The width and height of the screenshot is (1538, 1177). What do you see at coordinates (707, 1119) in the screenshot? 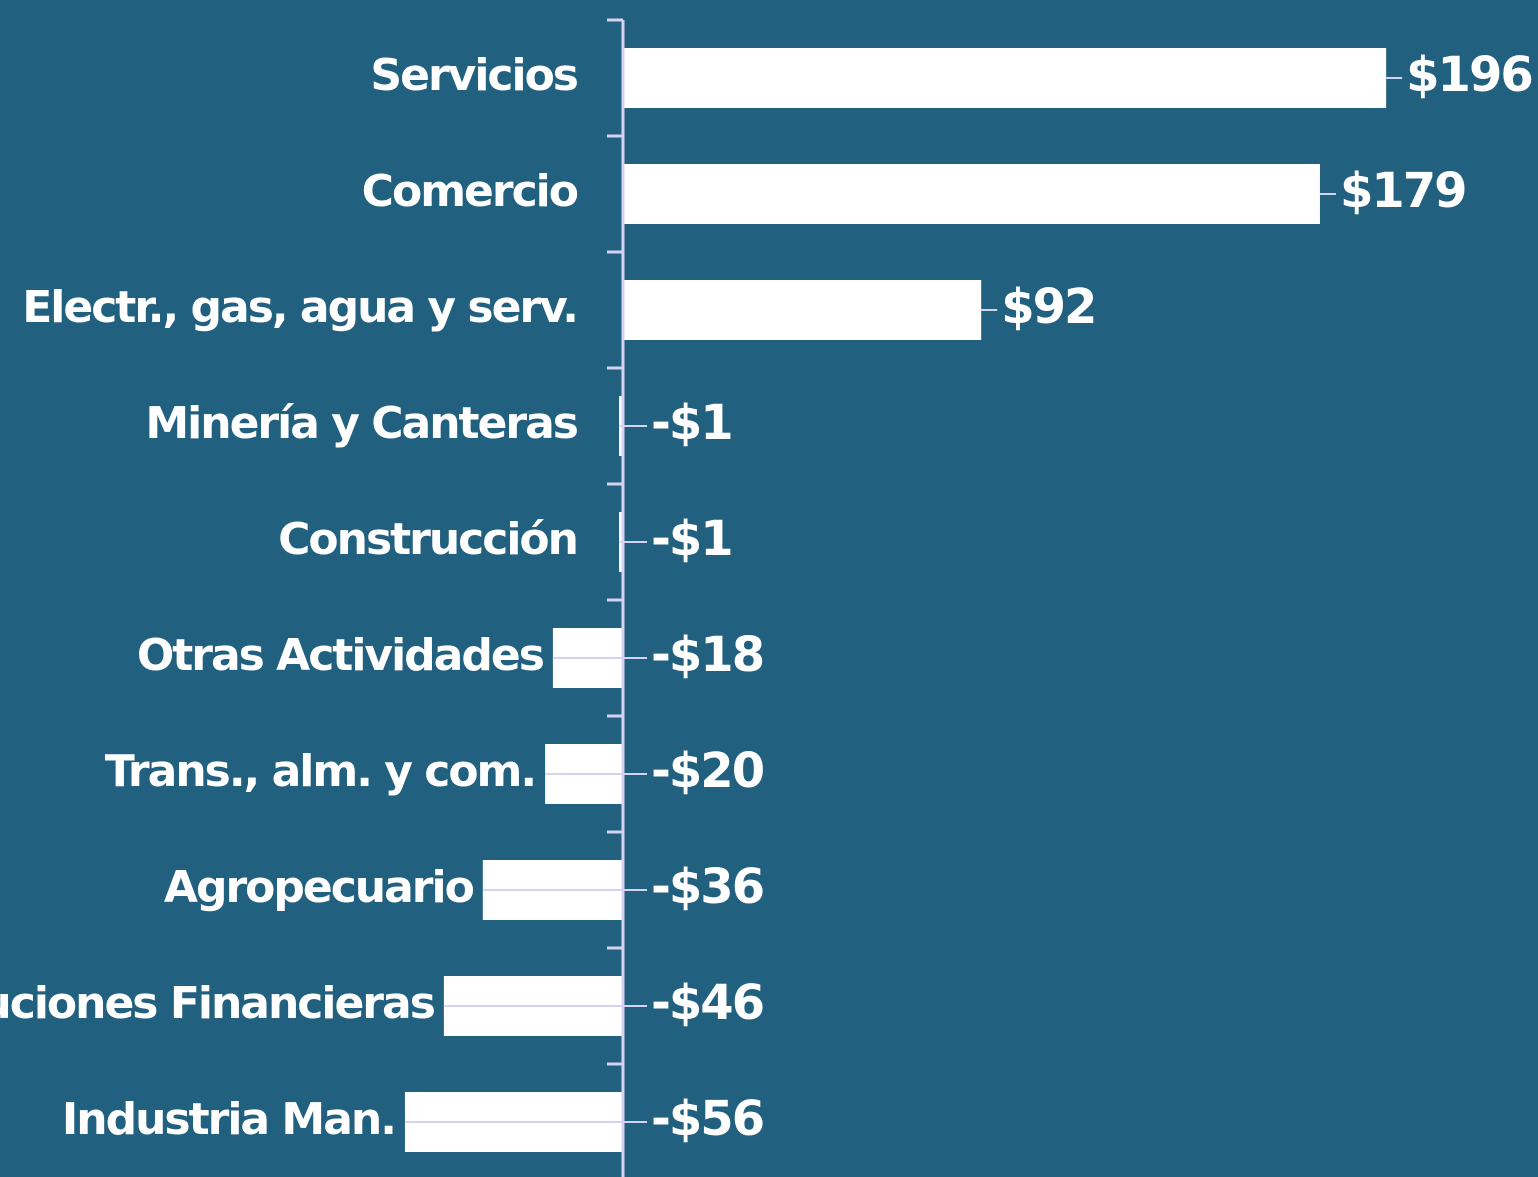
I see `value-label: -$56` at bounding box center [707, 1119].